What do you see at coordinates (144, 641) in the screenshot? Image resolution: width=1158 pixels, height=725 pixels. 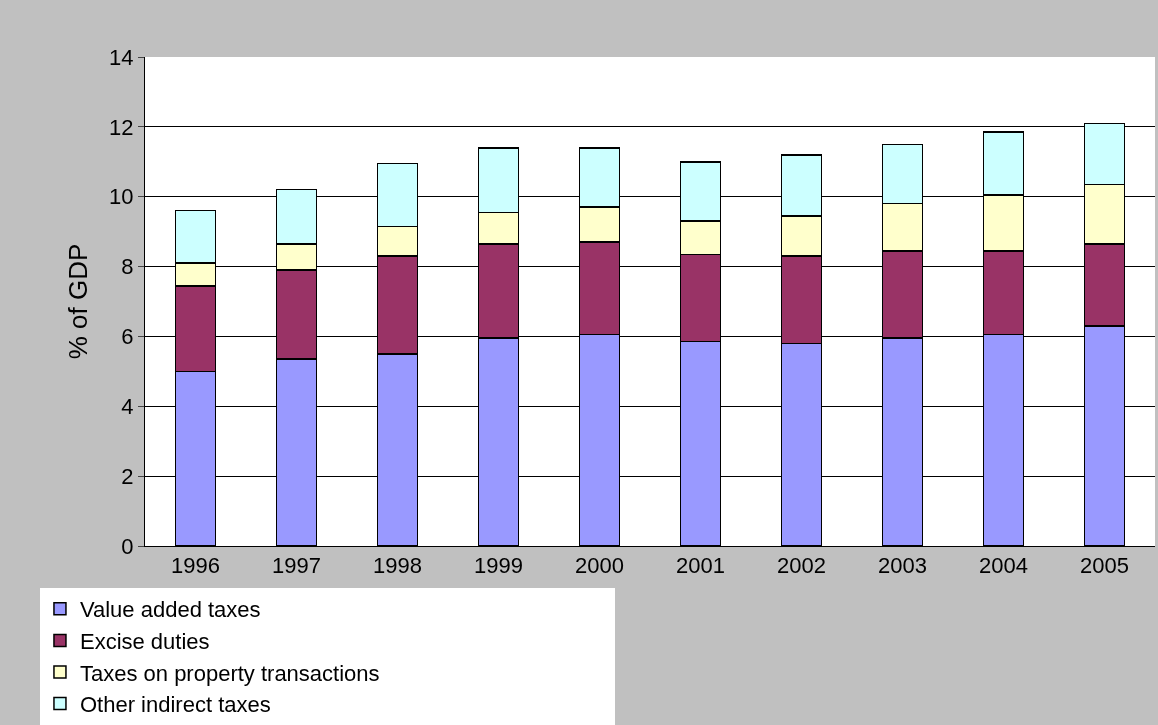 I see `legend-label: Excise duties` at bounding box center [144, 641].